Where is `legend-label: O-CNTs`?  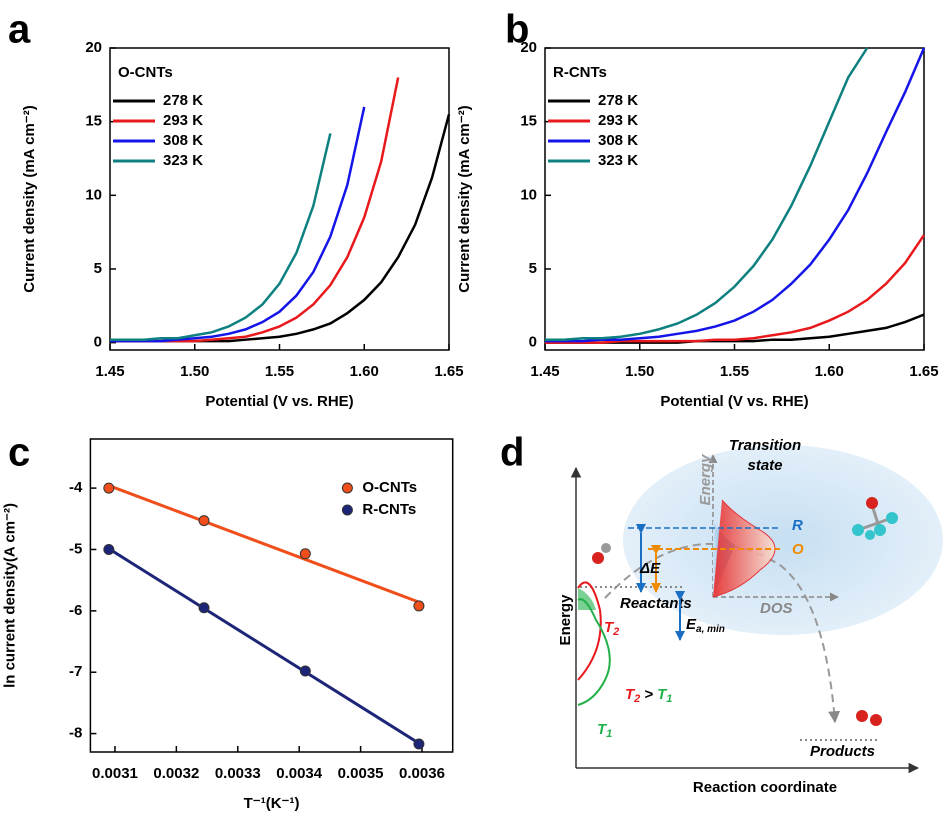 legend-label: O-CNTs is located at coordinates (389, 487).